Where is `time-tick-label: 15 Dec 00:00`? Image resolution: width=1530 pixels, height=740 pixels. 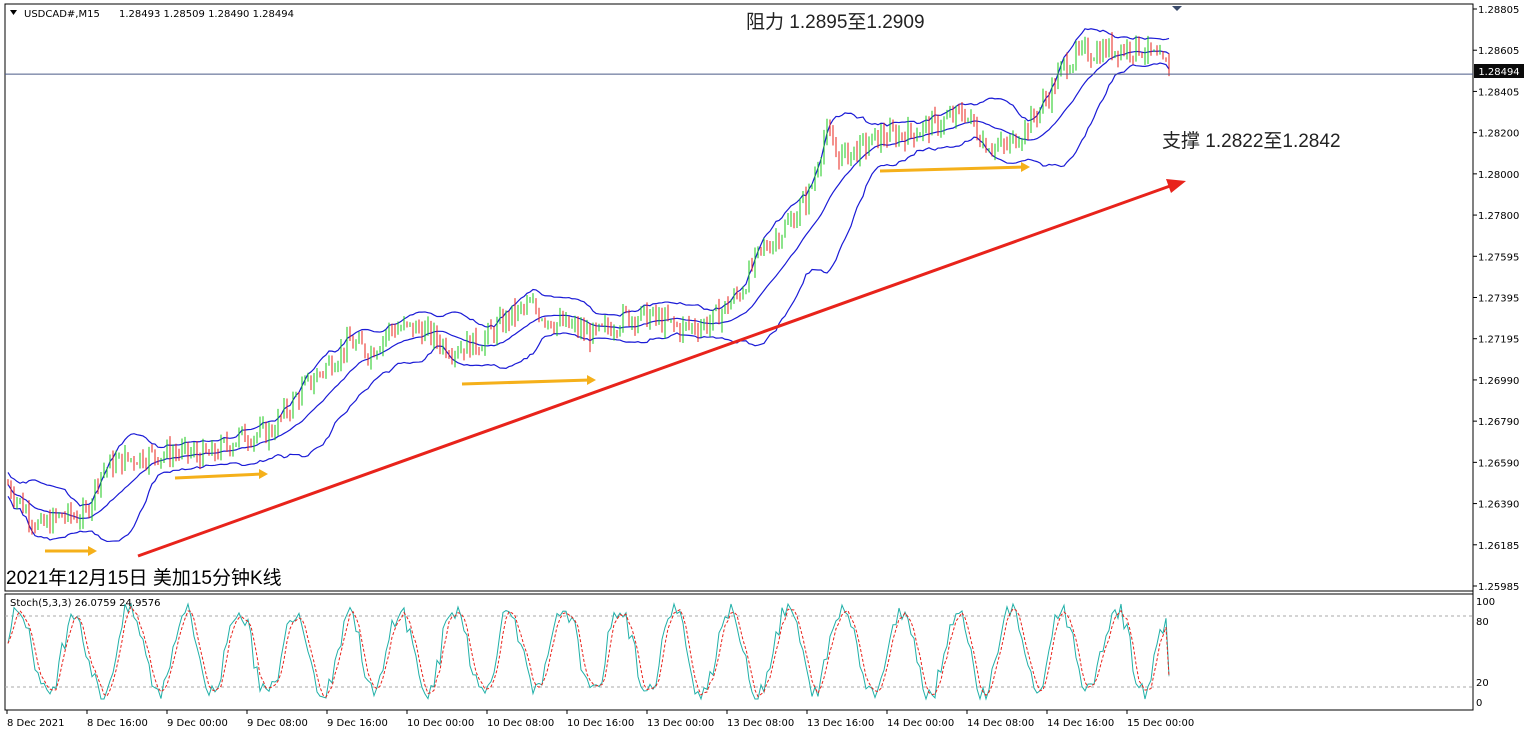
time-tick-label: 15 Dec 00:00 is located at coordinates (1160, 723).